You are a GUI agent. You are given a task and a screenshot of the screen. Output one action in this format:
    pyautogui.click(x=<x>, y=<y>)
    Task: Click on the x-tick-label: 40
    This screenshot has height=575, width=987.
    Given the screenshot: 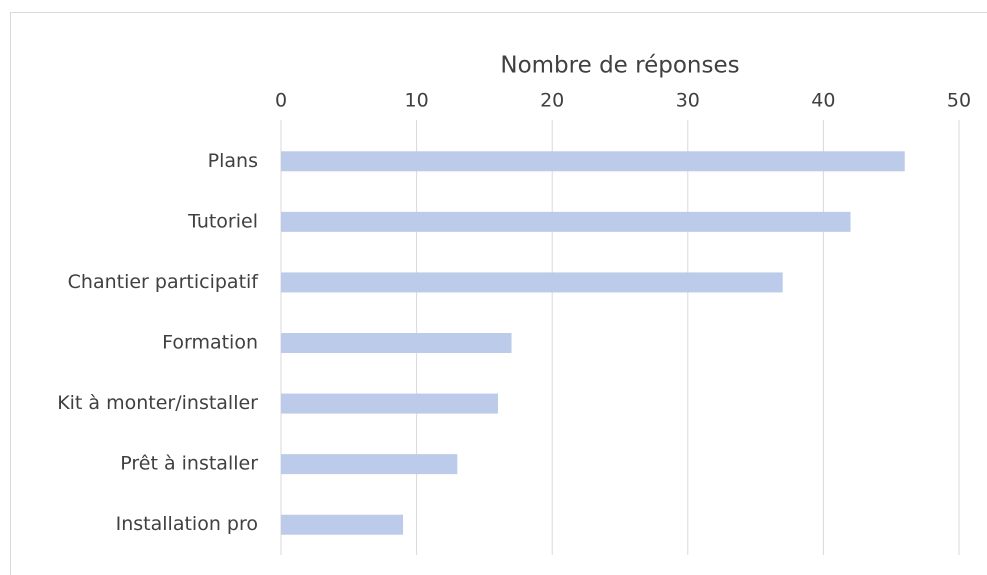 What is the action you would take?
    pyautogui.click(x=823, y=101)
    